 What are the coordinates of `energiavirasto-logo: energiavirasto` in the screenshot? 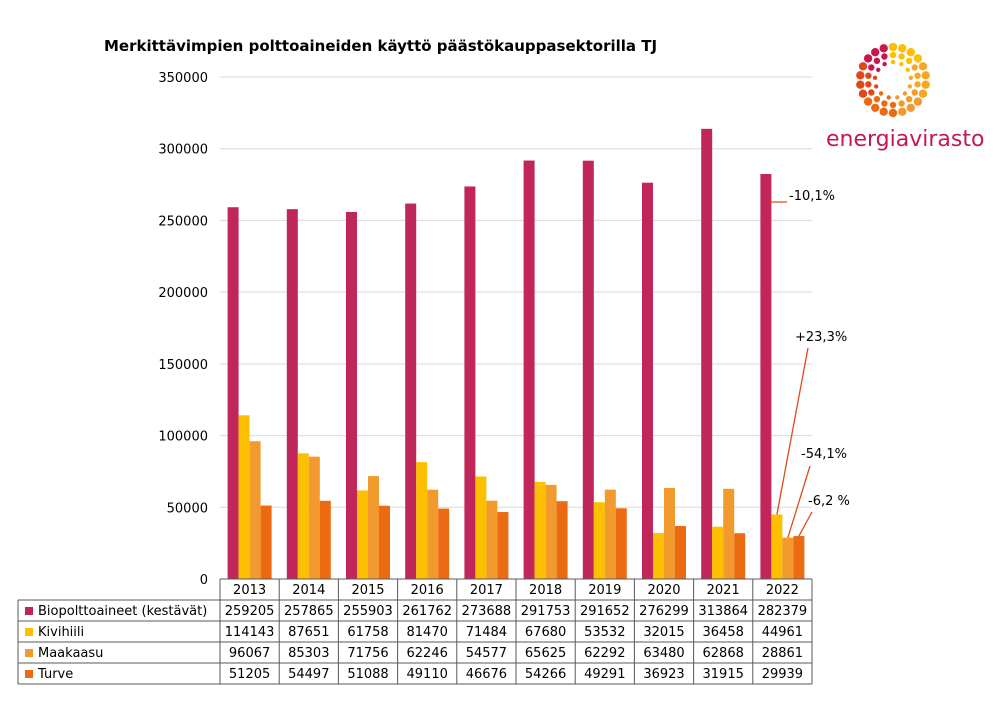 It's located at (905, 97).